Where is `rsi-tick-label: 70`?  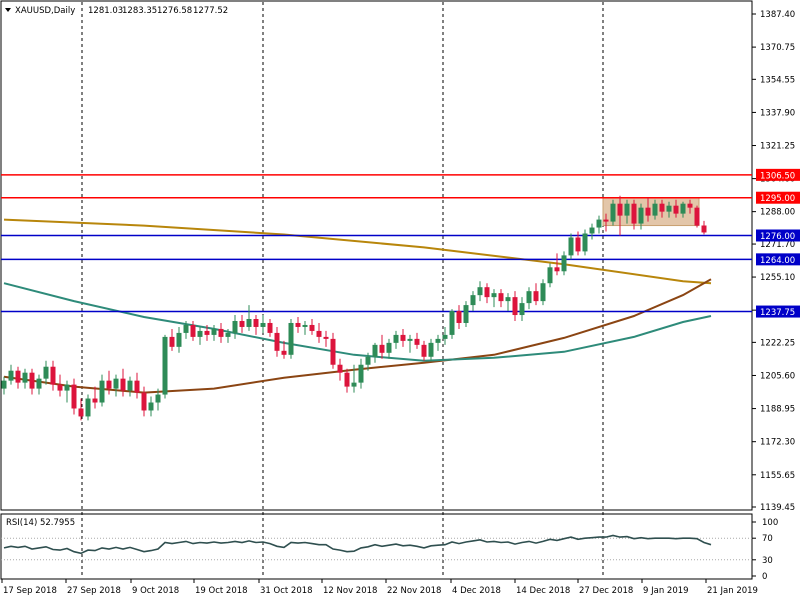 rsi-tick-label: 70 is located at coordinates (767, 539).